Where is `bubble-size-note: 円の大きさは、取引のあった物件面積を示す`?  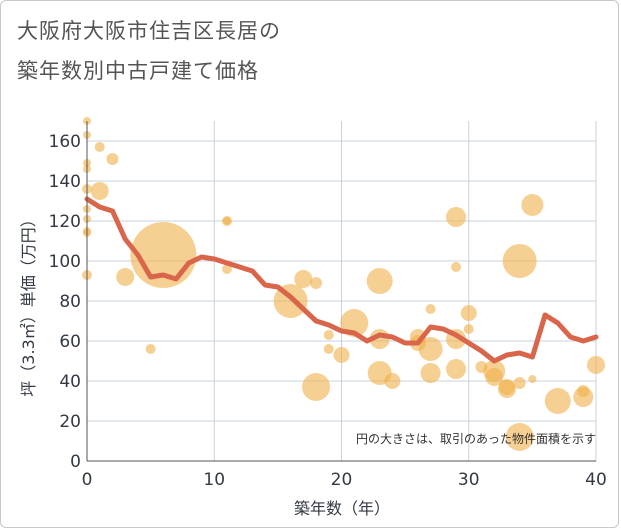 bubble-size-note: 円の大きさは、取引のあった物件面積を示す is located at coordinates (476, 438).